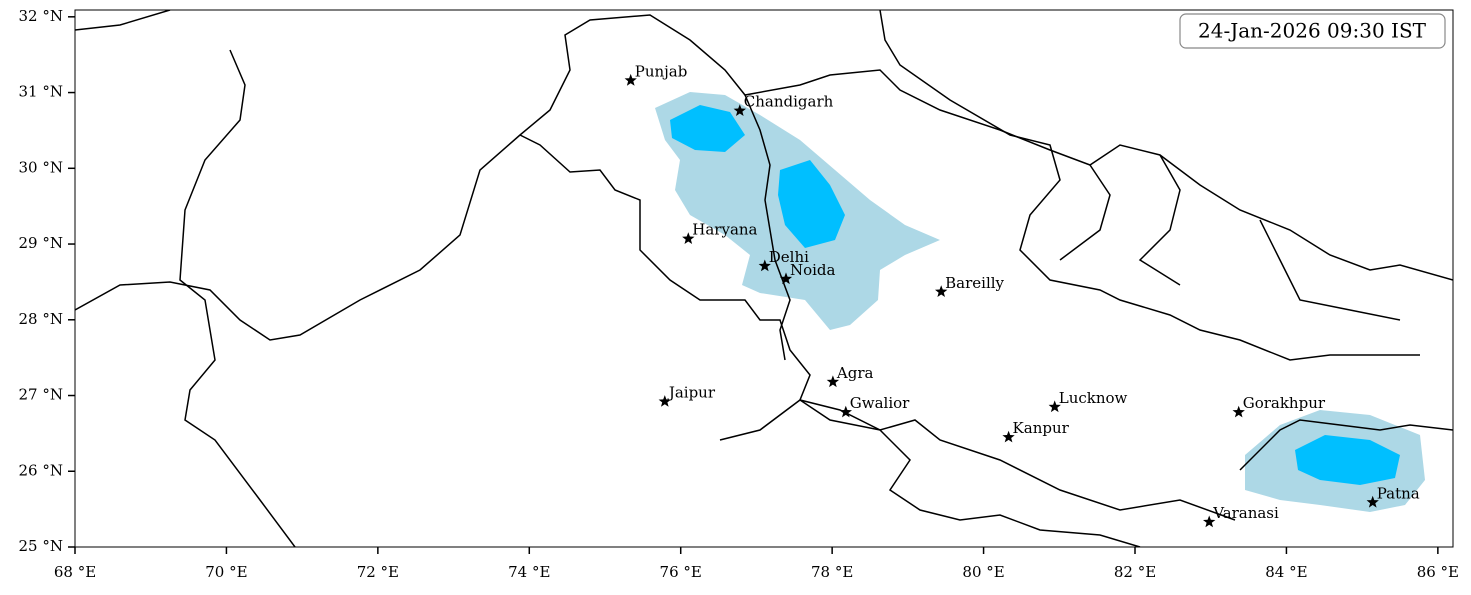  I want to click on x-tick-label: 80 °E, so click(983, 572).